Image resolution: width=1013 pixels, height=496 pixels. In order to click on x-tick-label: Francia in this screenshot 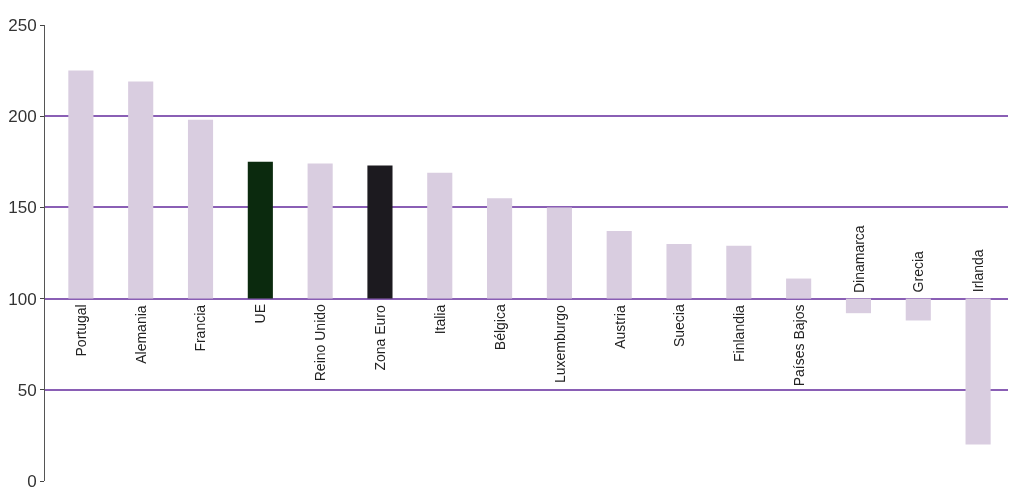, I will do `click(200, 328)`.